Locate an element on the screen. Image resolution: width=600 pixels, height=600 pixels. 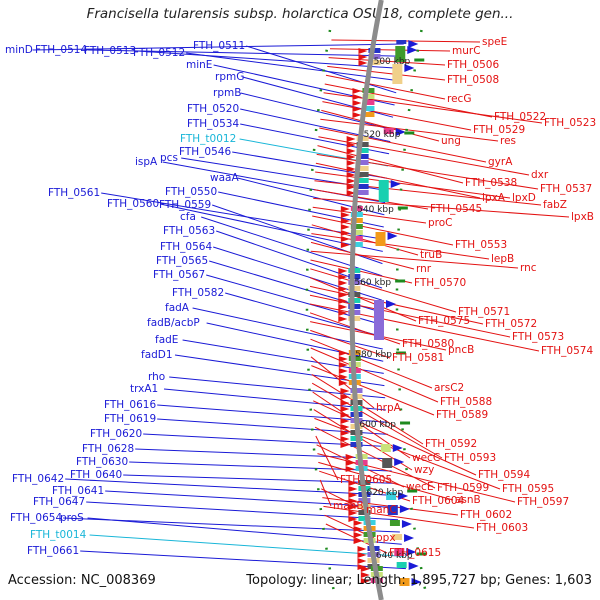
gene-label-right: dxr is located at coordinates (540, 175).